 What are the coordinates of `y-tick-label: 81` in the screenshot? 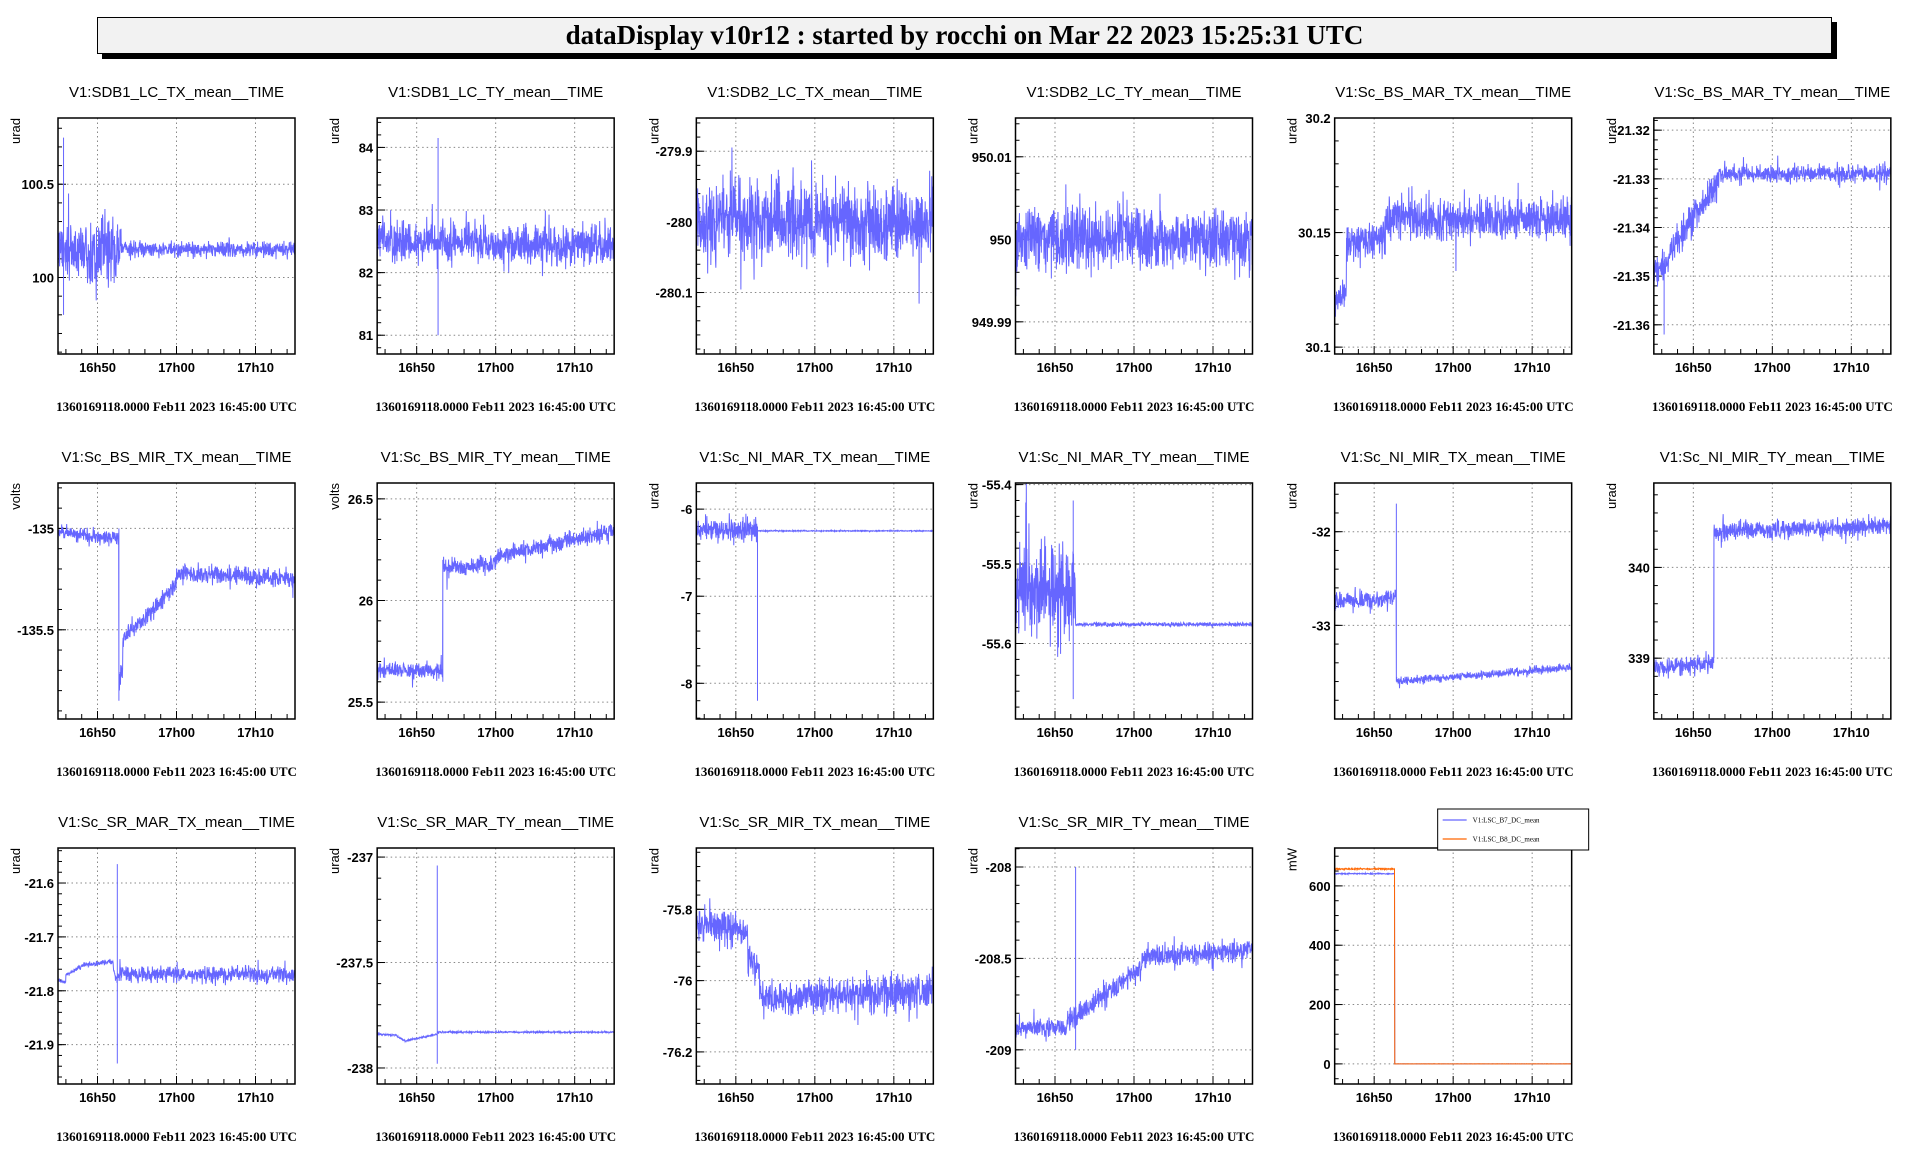 It's located at (366, 335).